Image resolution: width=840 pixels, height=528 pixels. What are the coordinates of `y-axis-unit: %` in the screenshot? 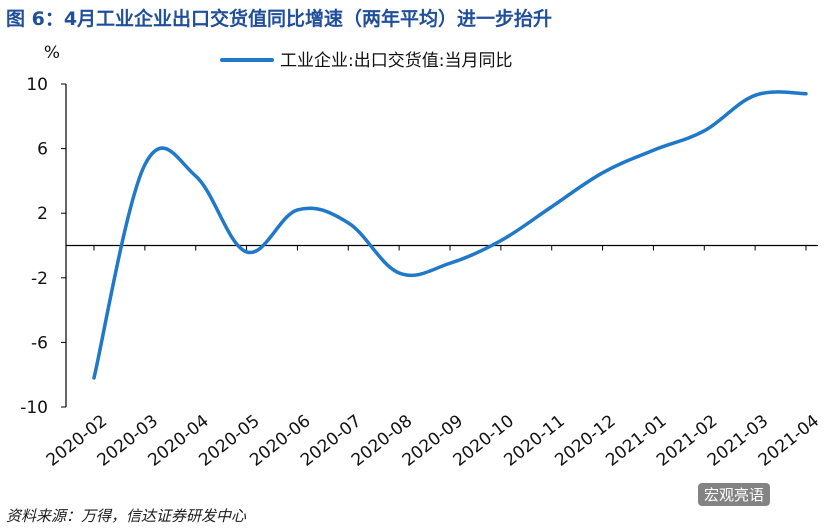 It's located at (52, 53).